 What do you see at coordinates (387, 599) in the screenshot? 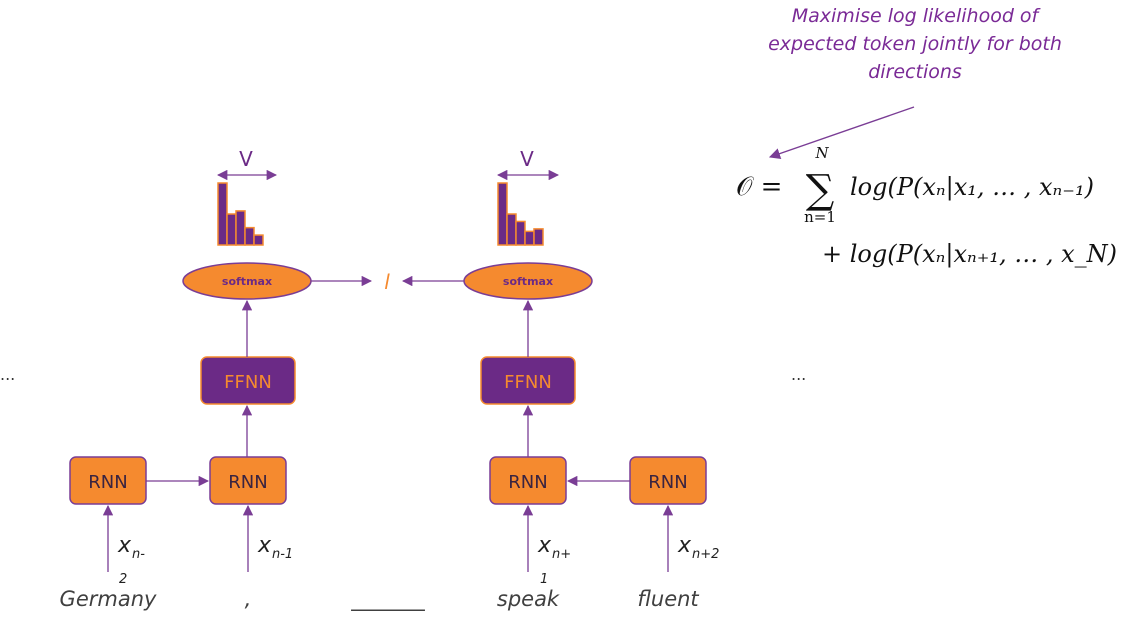
I see `word-blank: _______` at bounding box center [387, 599].